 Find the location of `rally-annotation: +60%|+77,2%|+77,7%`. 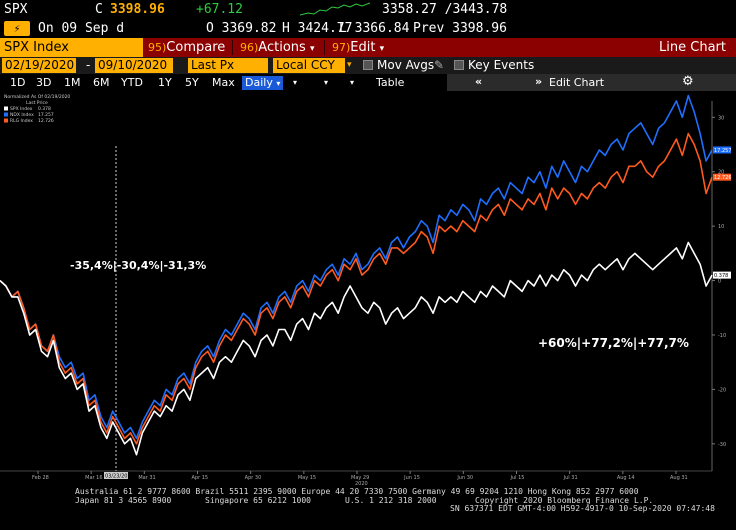

rally-annotation: +60%|+77,2%|+77,7% is located at coordinates (613, 343).